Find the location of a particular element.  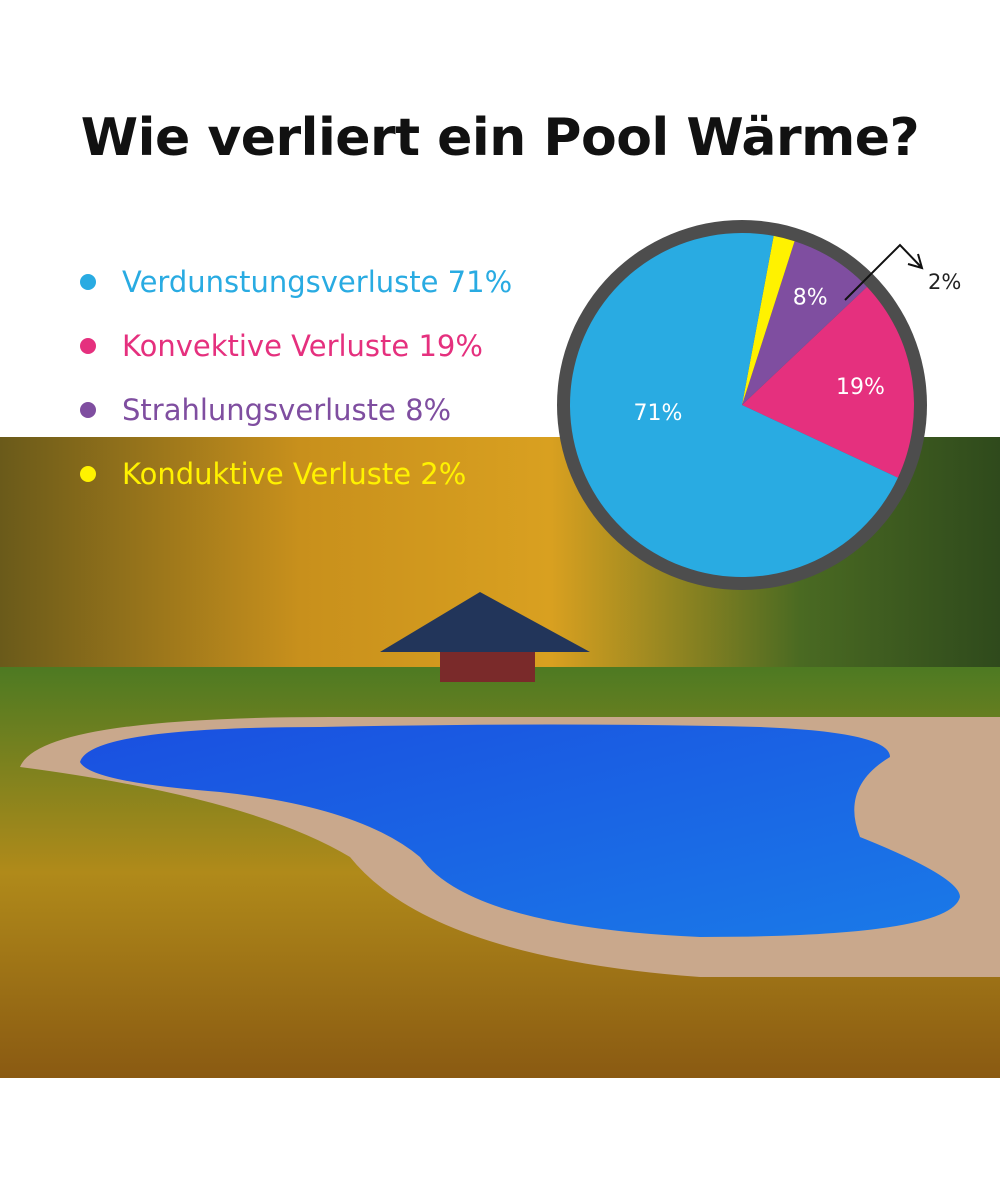

pie-slice-verdunstung is located at coordinates (734, 404).